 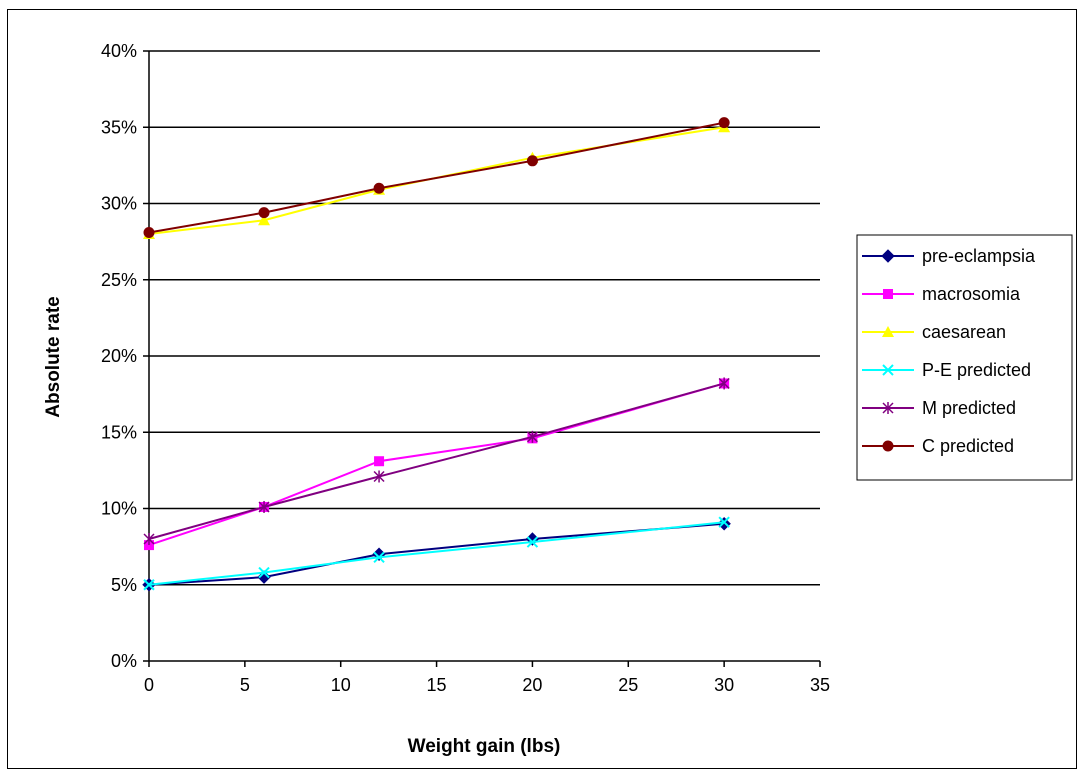 What do you see at coordinates (119, 356) in the screenshot?
I see `y-tick-label: 20%` at bounding box center [119, 356].